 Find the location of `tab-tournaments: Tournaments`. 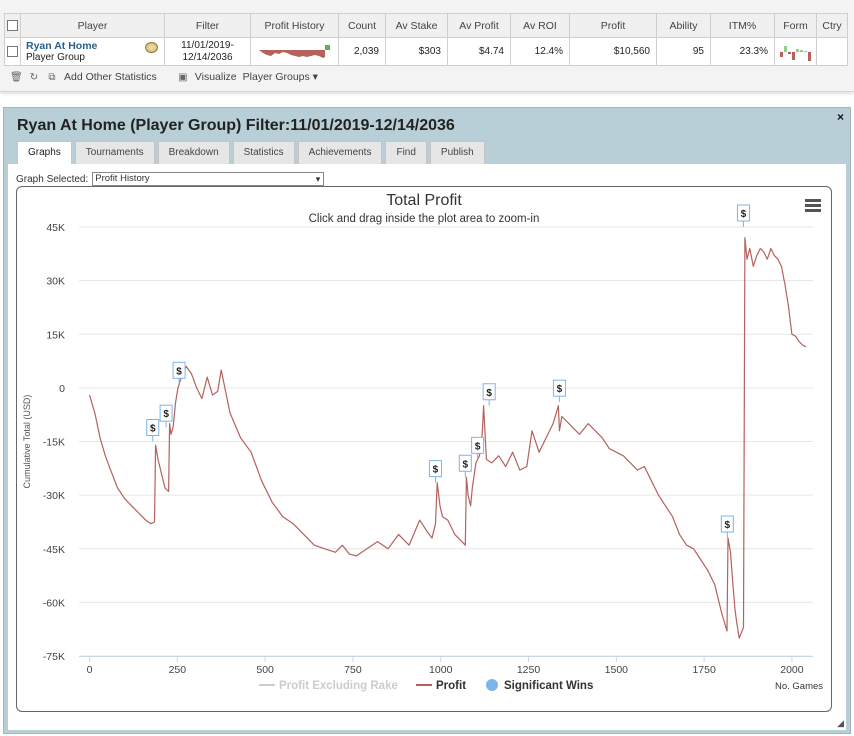

tab-tournaments: Tournaments is located at coordinates (114, 152).